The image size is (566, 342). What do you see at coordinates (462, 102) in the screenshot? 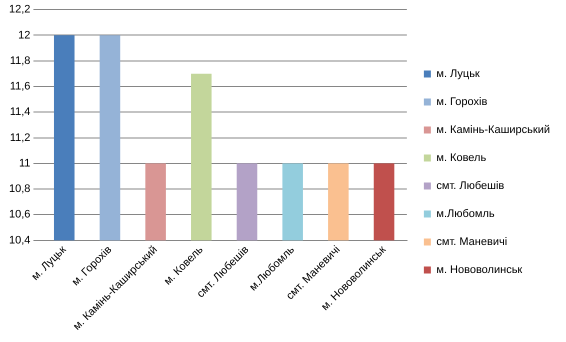
I see `legend-label: м. Горохів` at bounding box center [462, 102].